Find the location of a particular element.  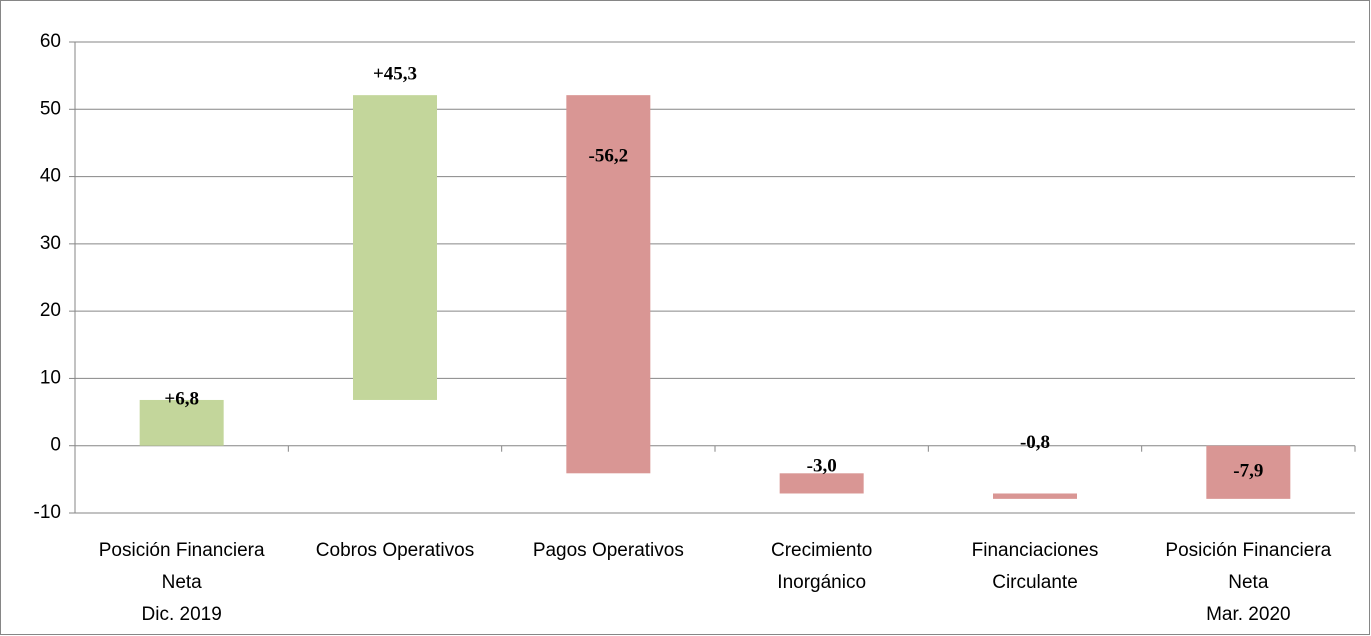

y-tick-label: 50 is located at coordinates (50, 108).